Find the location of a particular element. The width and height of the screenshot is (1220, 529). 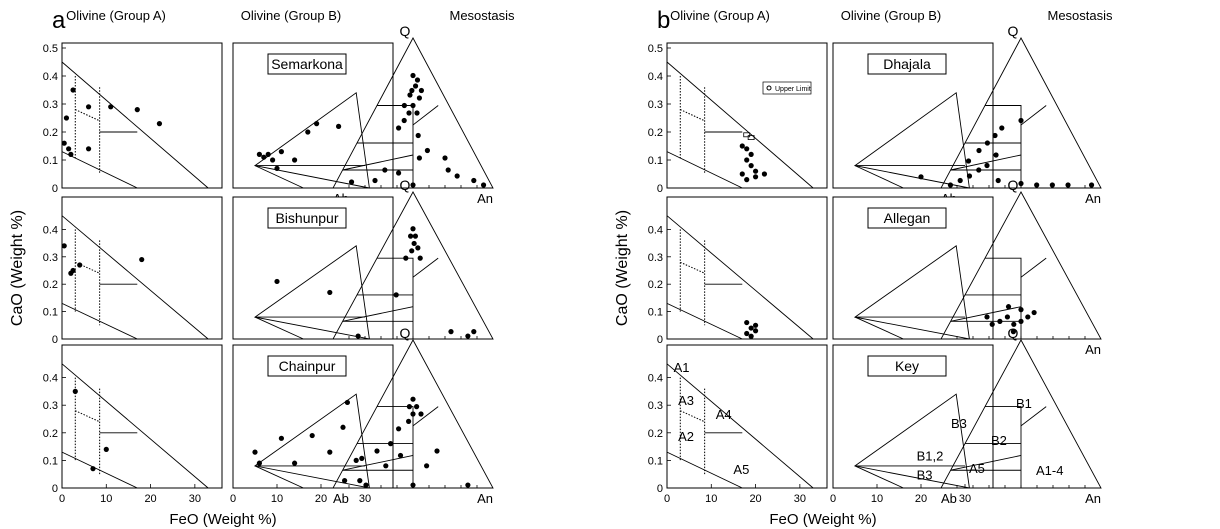

sample-label: Bishunpur is located at coordinates (306, 218).